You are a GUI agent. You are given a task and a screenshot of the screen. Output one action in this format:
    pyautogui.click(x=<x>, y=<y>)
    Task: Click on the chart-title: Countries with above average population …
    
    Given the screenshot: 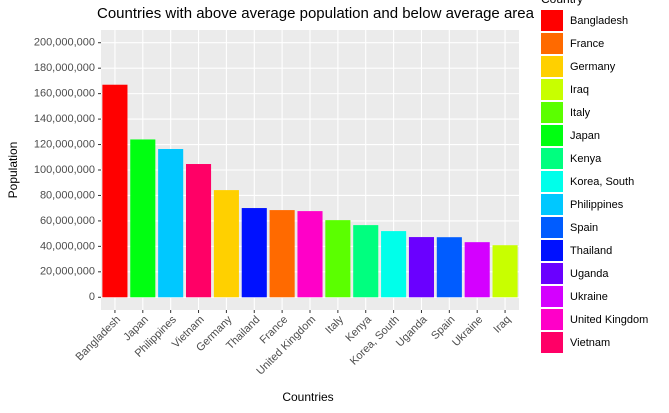 What is the action you would take?
    pyautogui.click(x=316, y=13)
    